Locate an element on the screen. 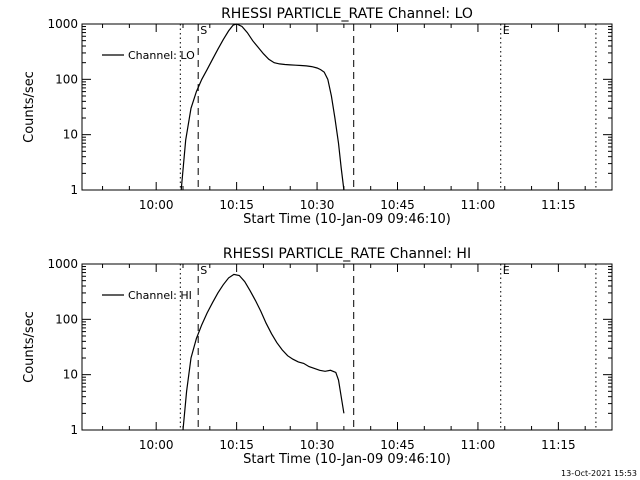  chart-title: RHESSI PARTICLE_RATE Channel: LO is located at coordinates (347, 14).